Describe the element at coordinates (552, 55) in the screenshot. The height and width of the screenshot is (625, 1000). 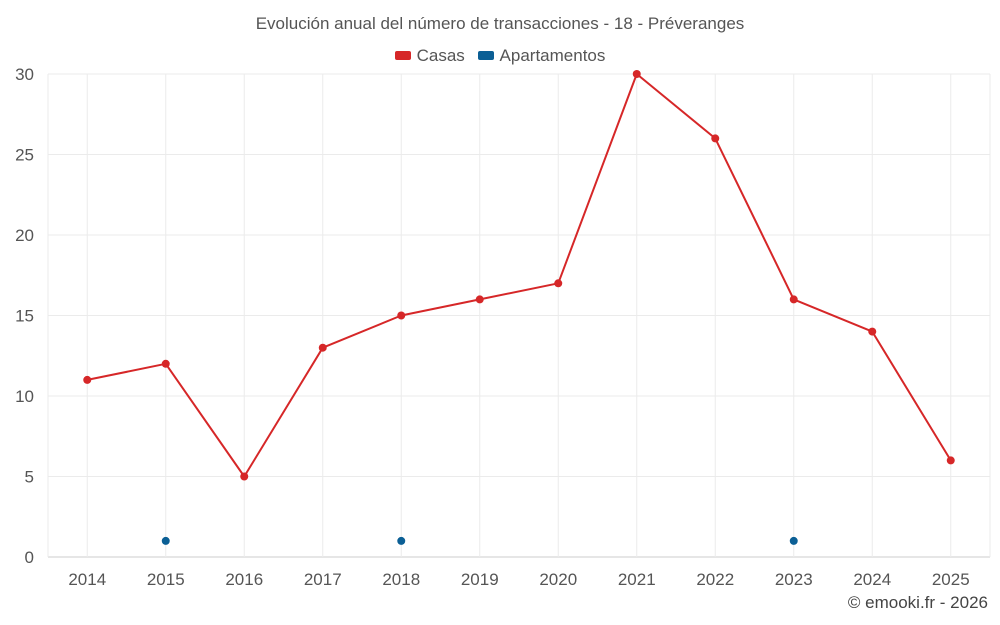
I see `legend-label-apartamentos: Apartamentos` at that location.